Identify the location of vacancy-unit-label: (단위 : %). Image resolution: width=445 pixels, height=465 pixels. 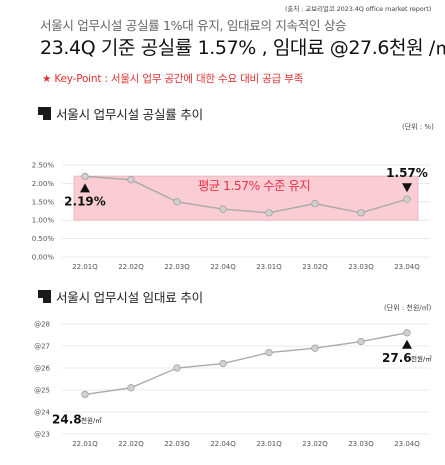
(418, 127).